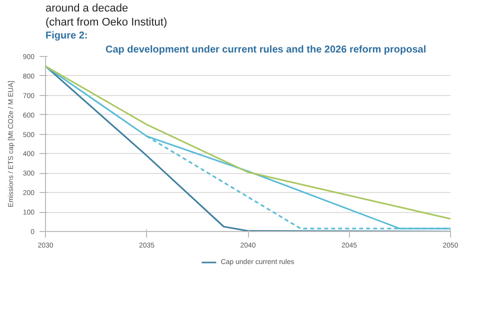  What do you see at coordinates (87, 8) in the screenshot?
I see `text: around a decade` at bounding box center [87, 8].